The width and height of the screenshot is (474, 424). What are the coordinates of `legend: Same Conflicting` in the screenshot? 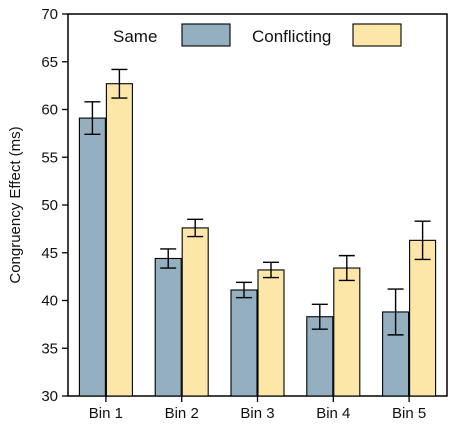 It's located at (257, 35).